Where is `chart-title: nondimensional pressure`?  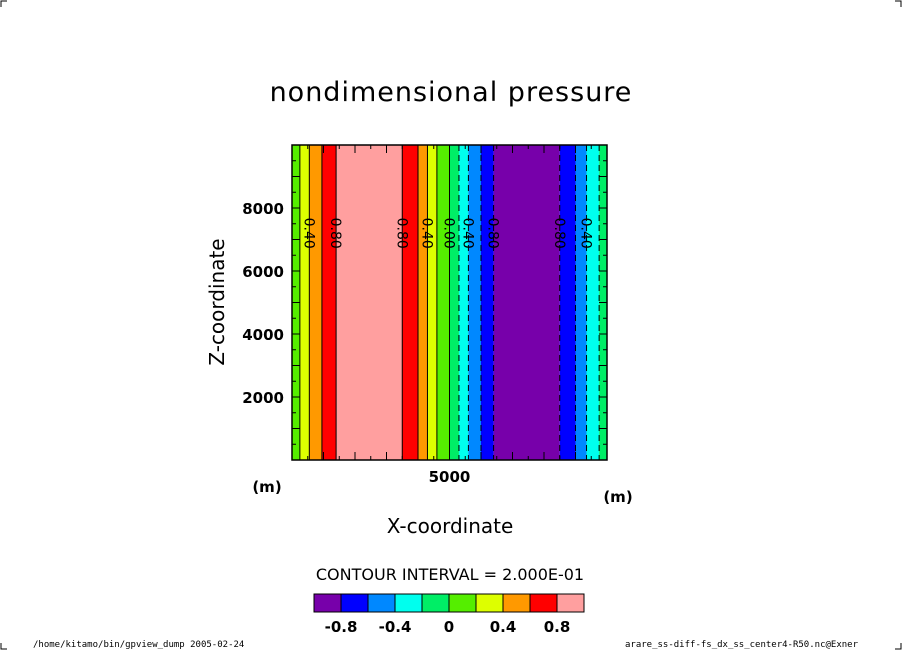 chart-title: nondimensional pressure is located at coordinates (451, 92).